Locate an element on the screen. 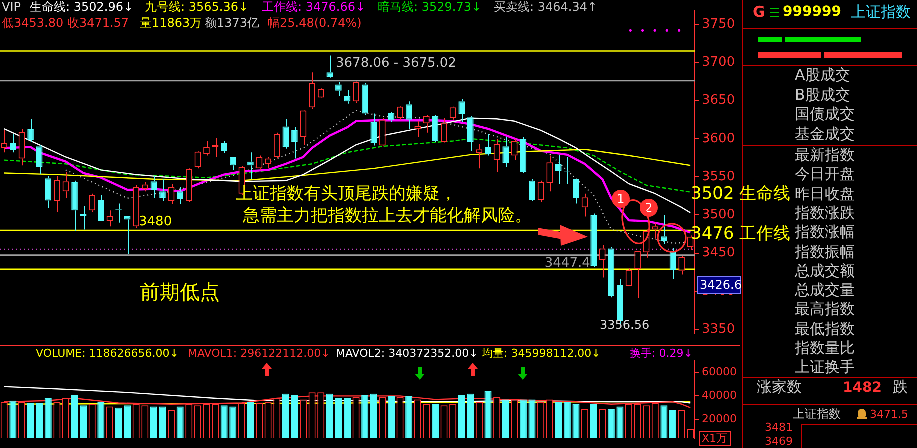  annotation: 量11863万 is located at coordinates (171, 23).